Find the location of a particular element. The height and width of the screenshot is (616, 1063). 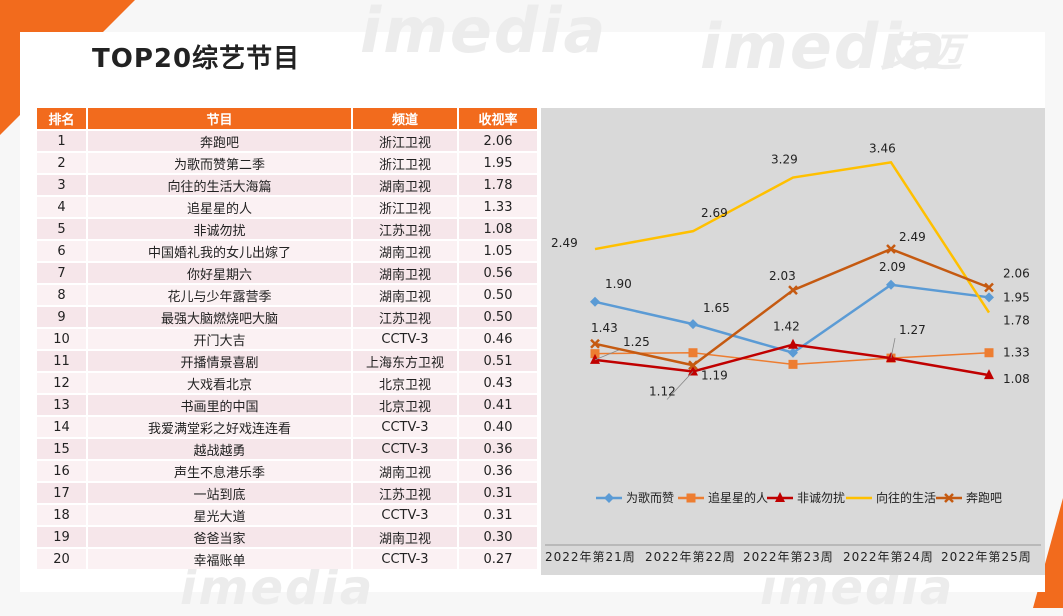

rating-cell: 0.56 is located at coordinates (499, 272).